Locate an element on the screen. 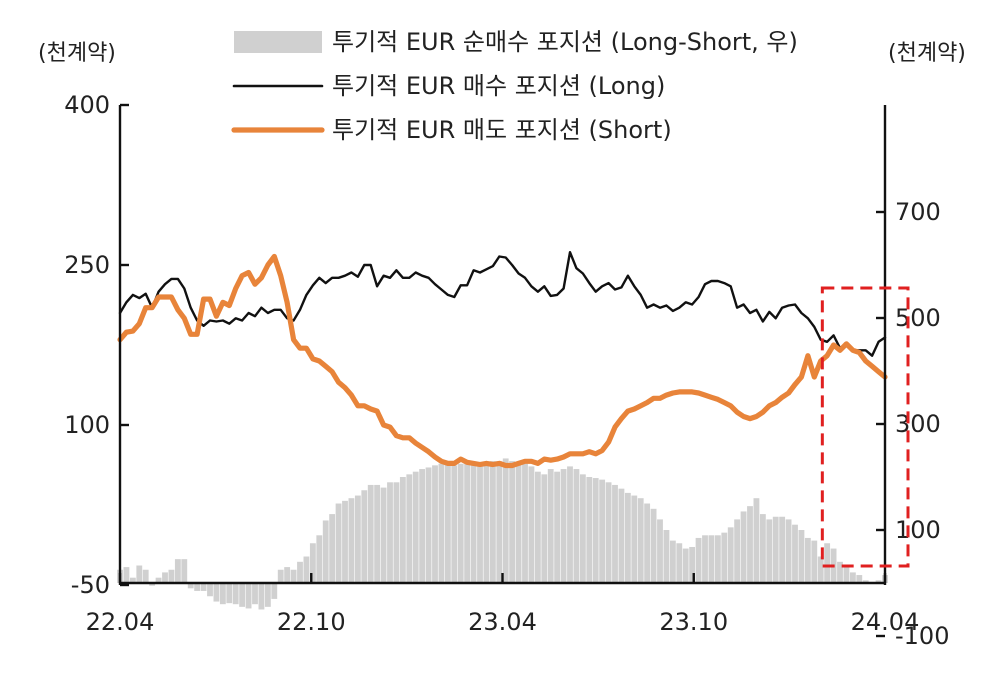  x-tick-label: 22.04 is located at coordinates (120, 622).